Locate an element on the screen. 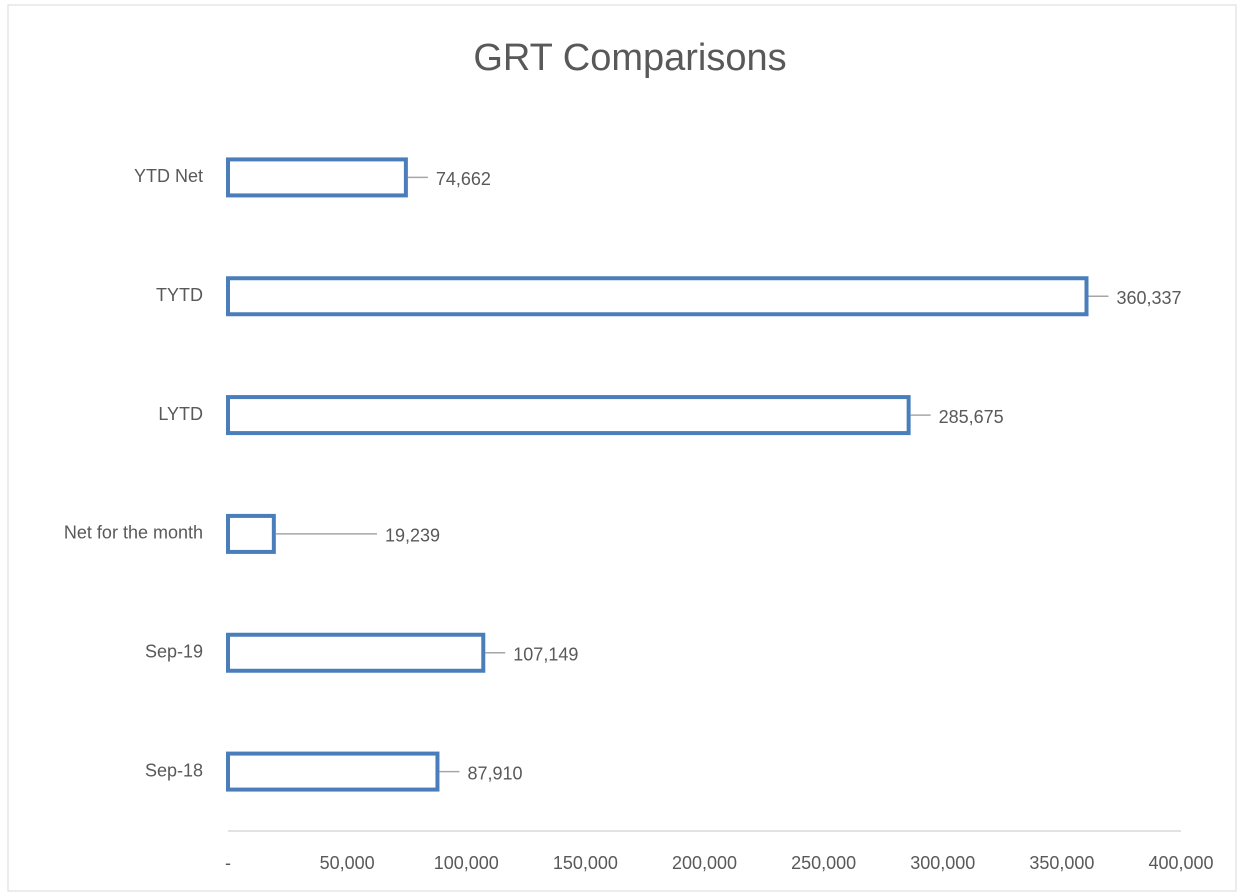 The height and width of the screenshot is (894, 1239). x-tick-label: 100,000 is located at coordinates (466, 863).